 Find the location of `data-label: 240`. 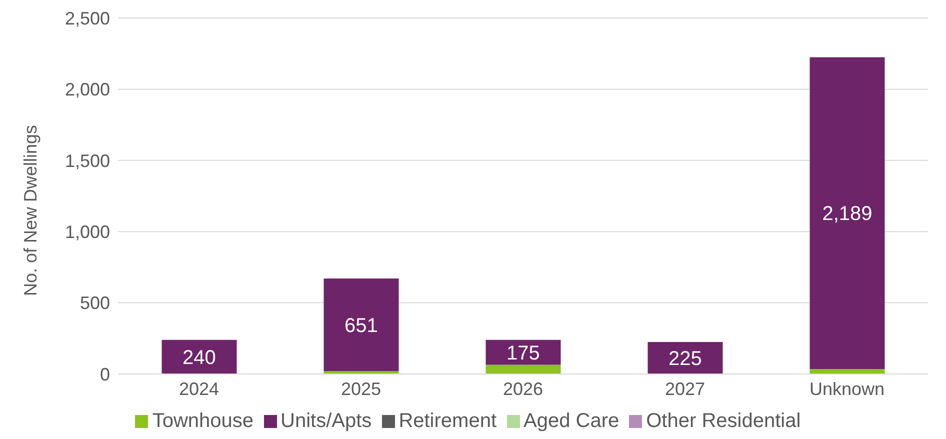

data-label: 240 is located at coordinates (199, 357).